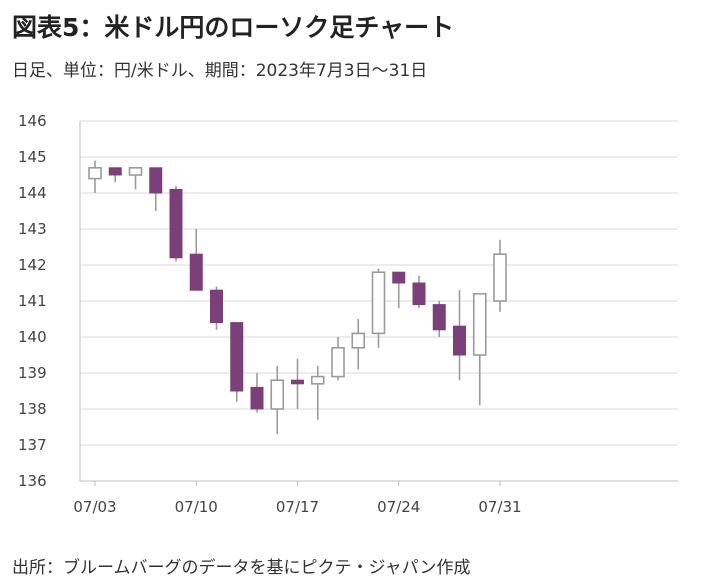  I want to click on chart-subtitle: 日足、単位：円/米ドル、期間：2023年7月3日～31日, so click(220, 71).